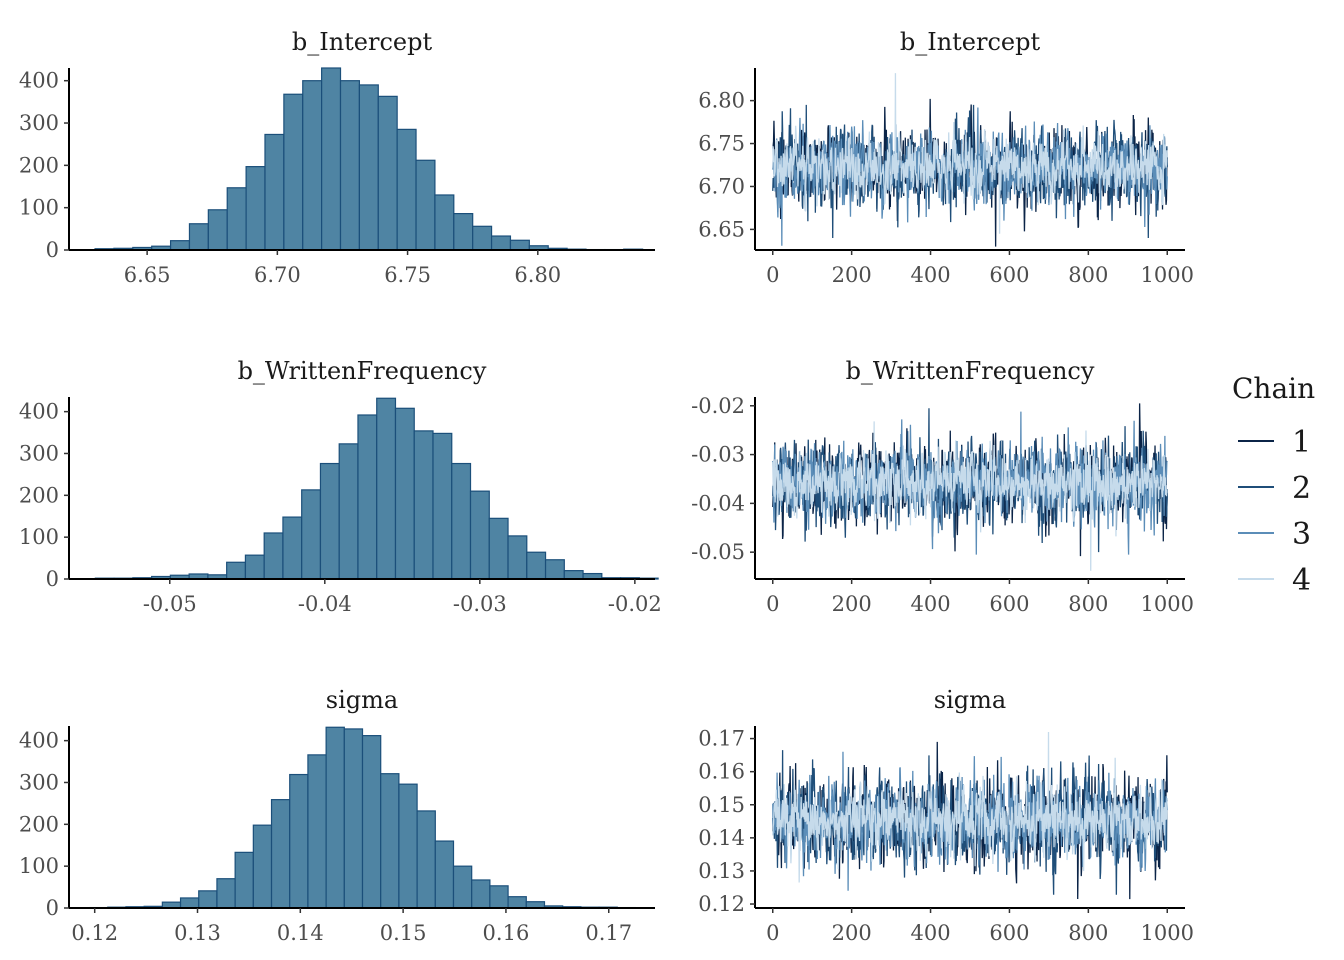  I want to click on y-tick-label: 400, so click(39, 412).